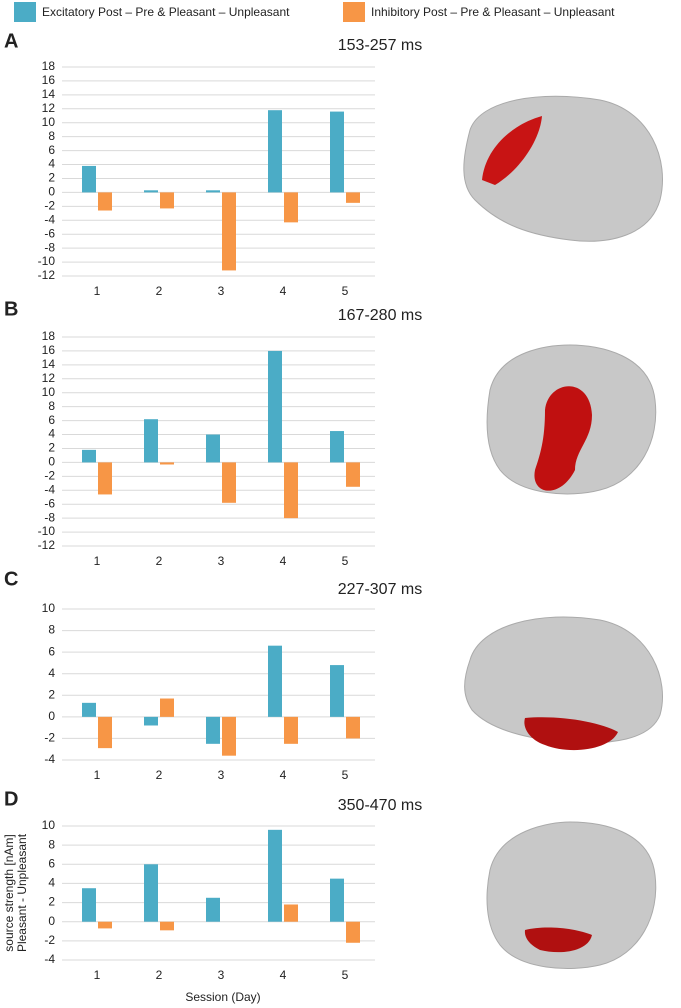  Describe the element at coordinates (380, 589) in the screenshot. I see `chart-title: 227-307 ms` at that location.